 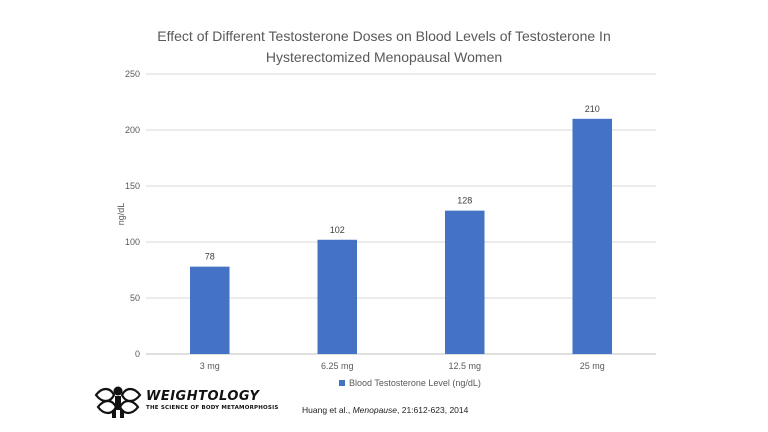 I want to click on y-tick-label: 200, so click(x=132, y=130).